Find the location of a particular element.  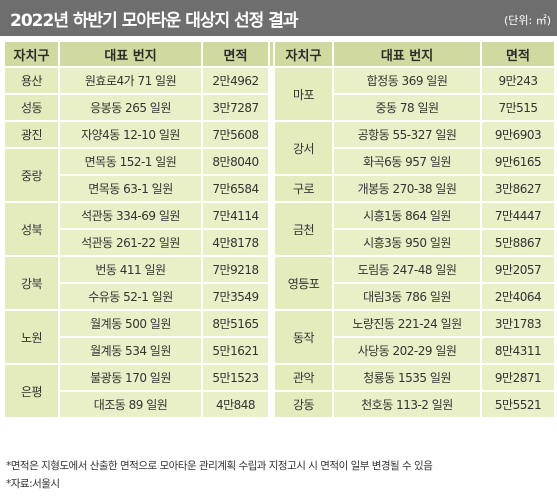

area-cell: 4만848 is located at coordinates (235, 404).